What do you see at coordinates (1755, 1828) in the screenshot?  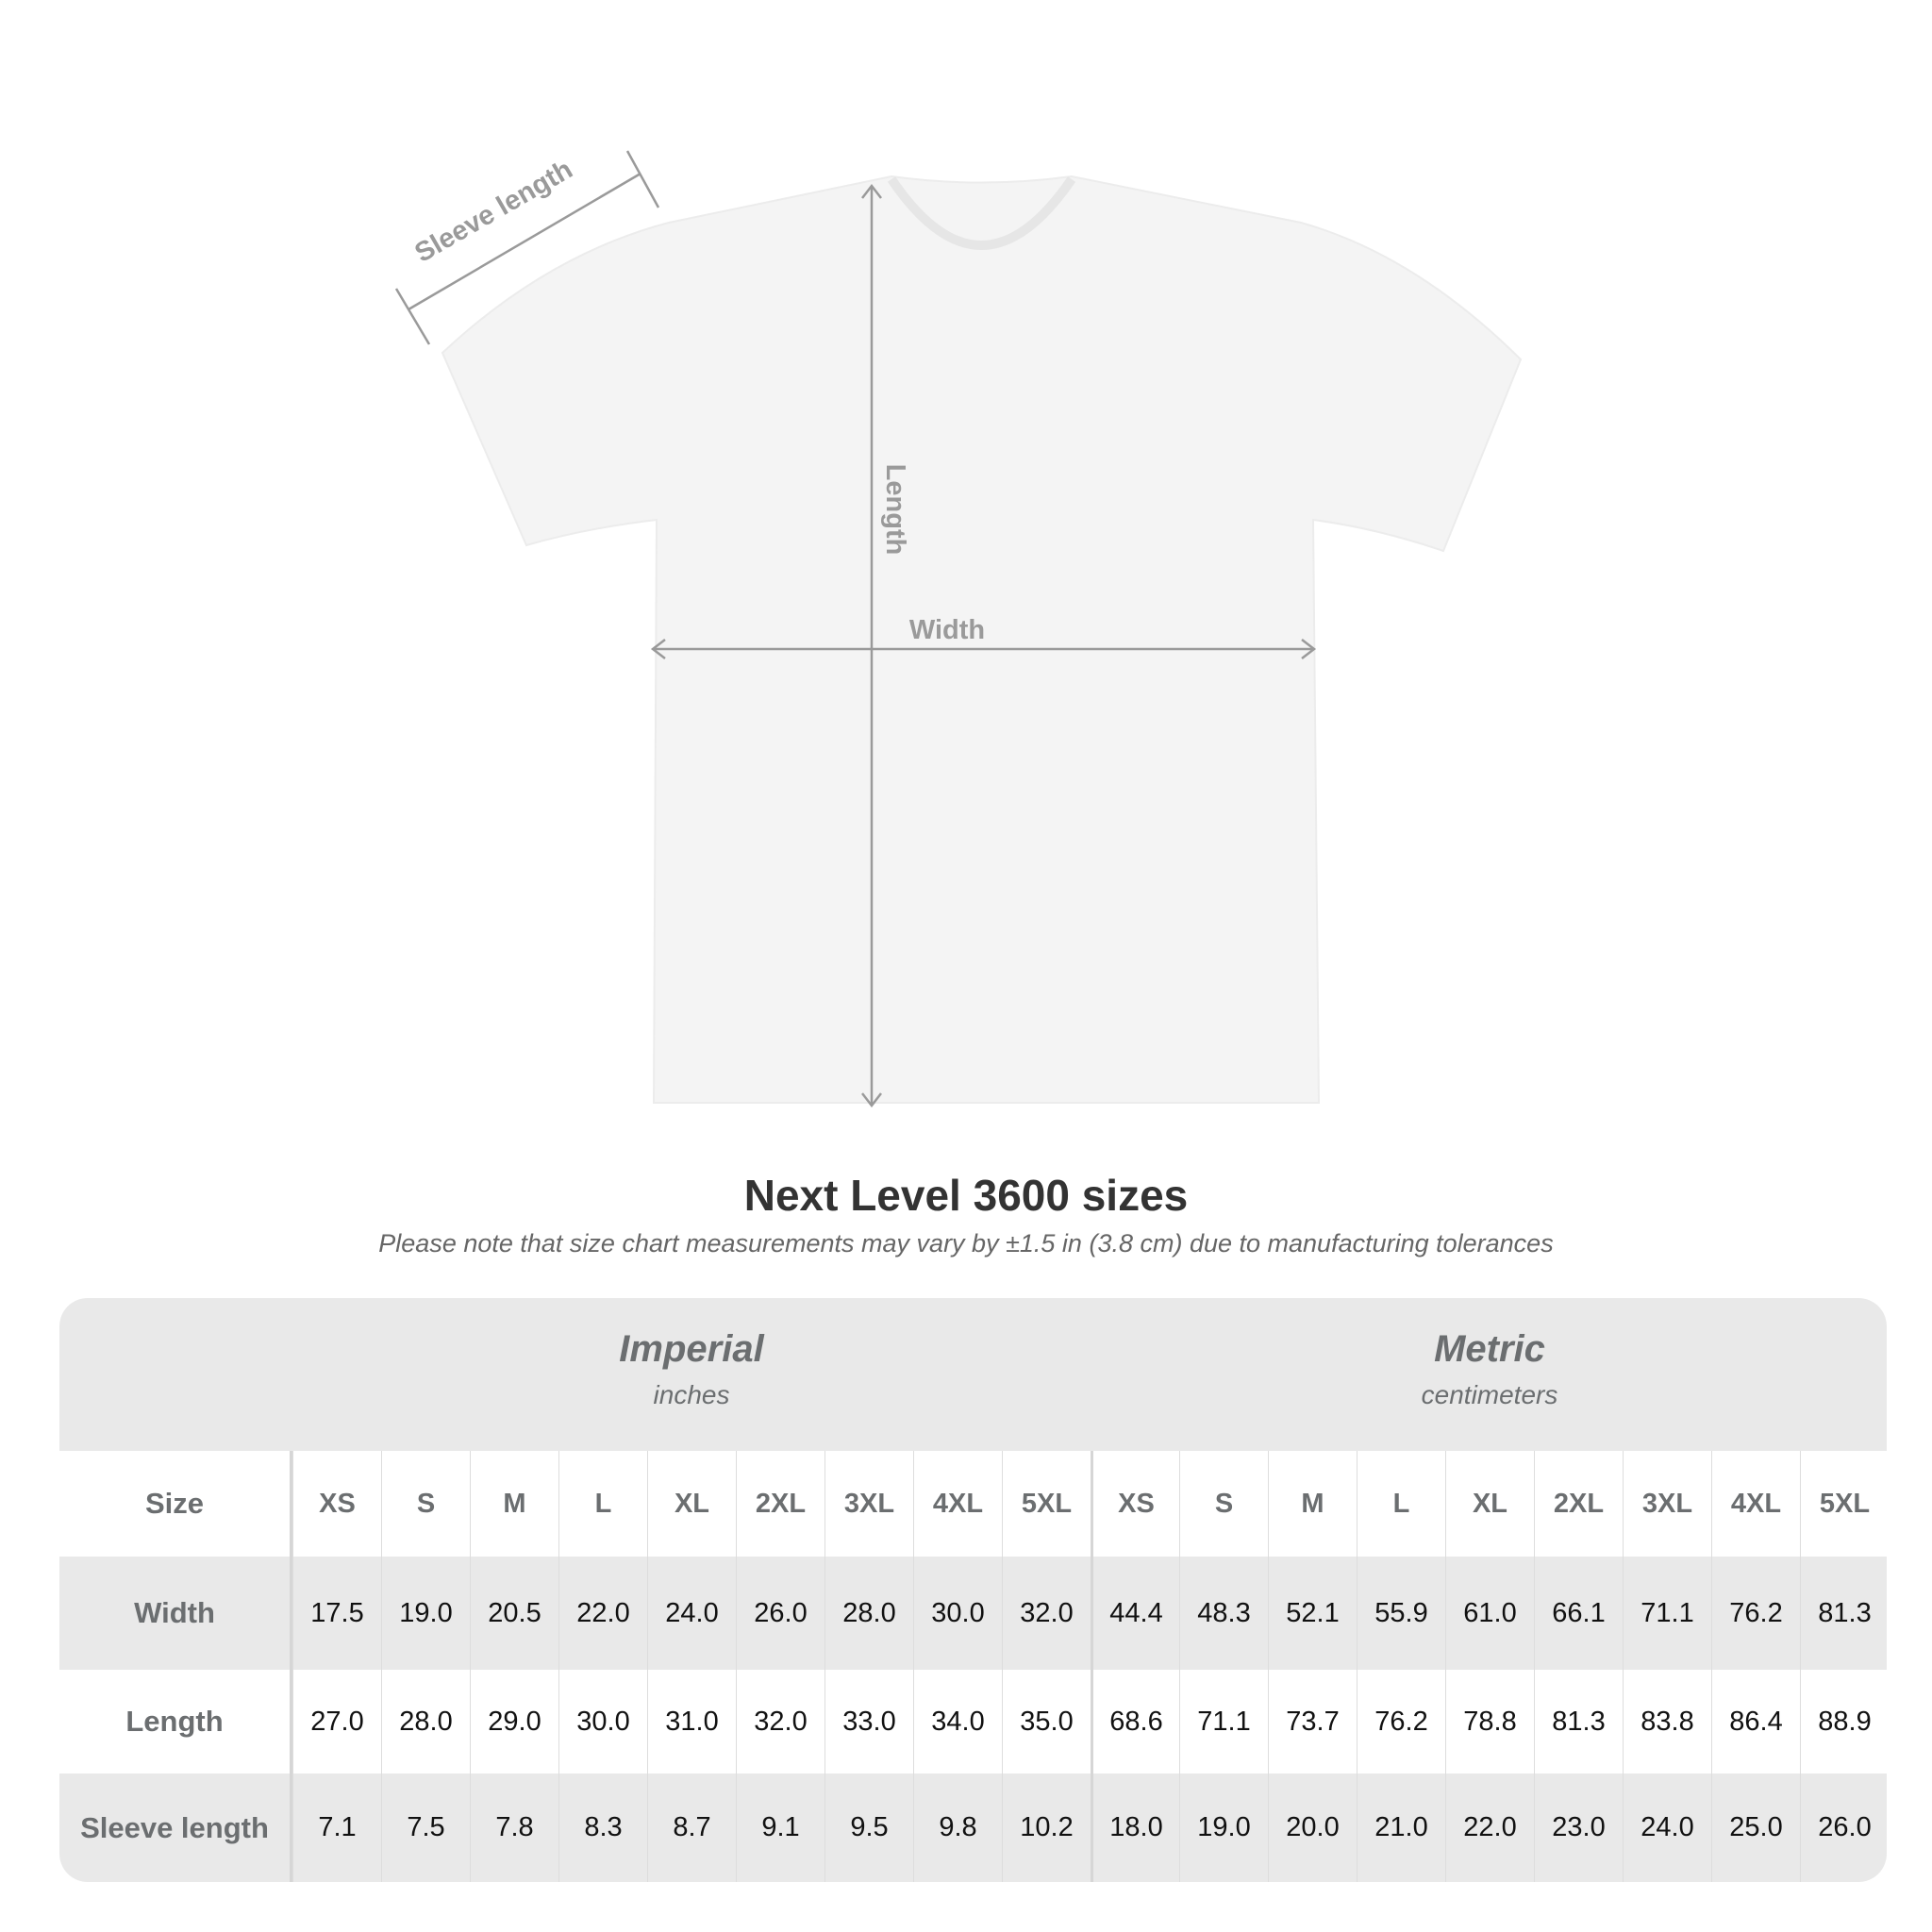 I see `value-cell: 25.0` at bounding box center [1755, 1828].